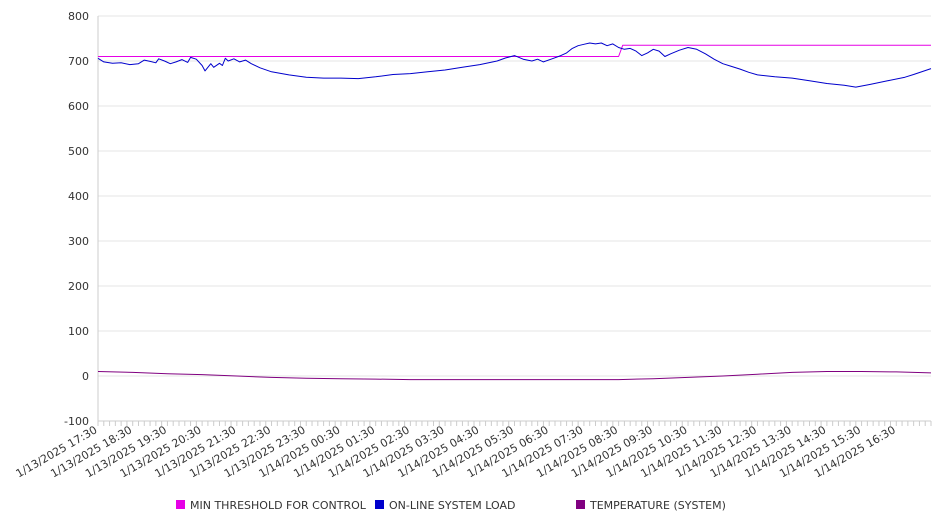  I want to click on y-tick-label: 200, so click(78, 286).